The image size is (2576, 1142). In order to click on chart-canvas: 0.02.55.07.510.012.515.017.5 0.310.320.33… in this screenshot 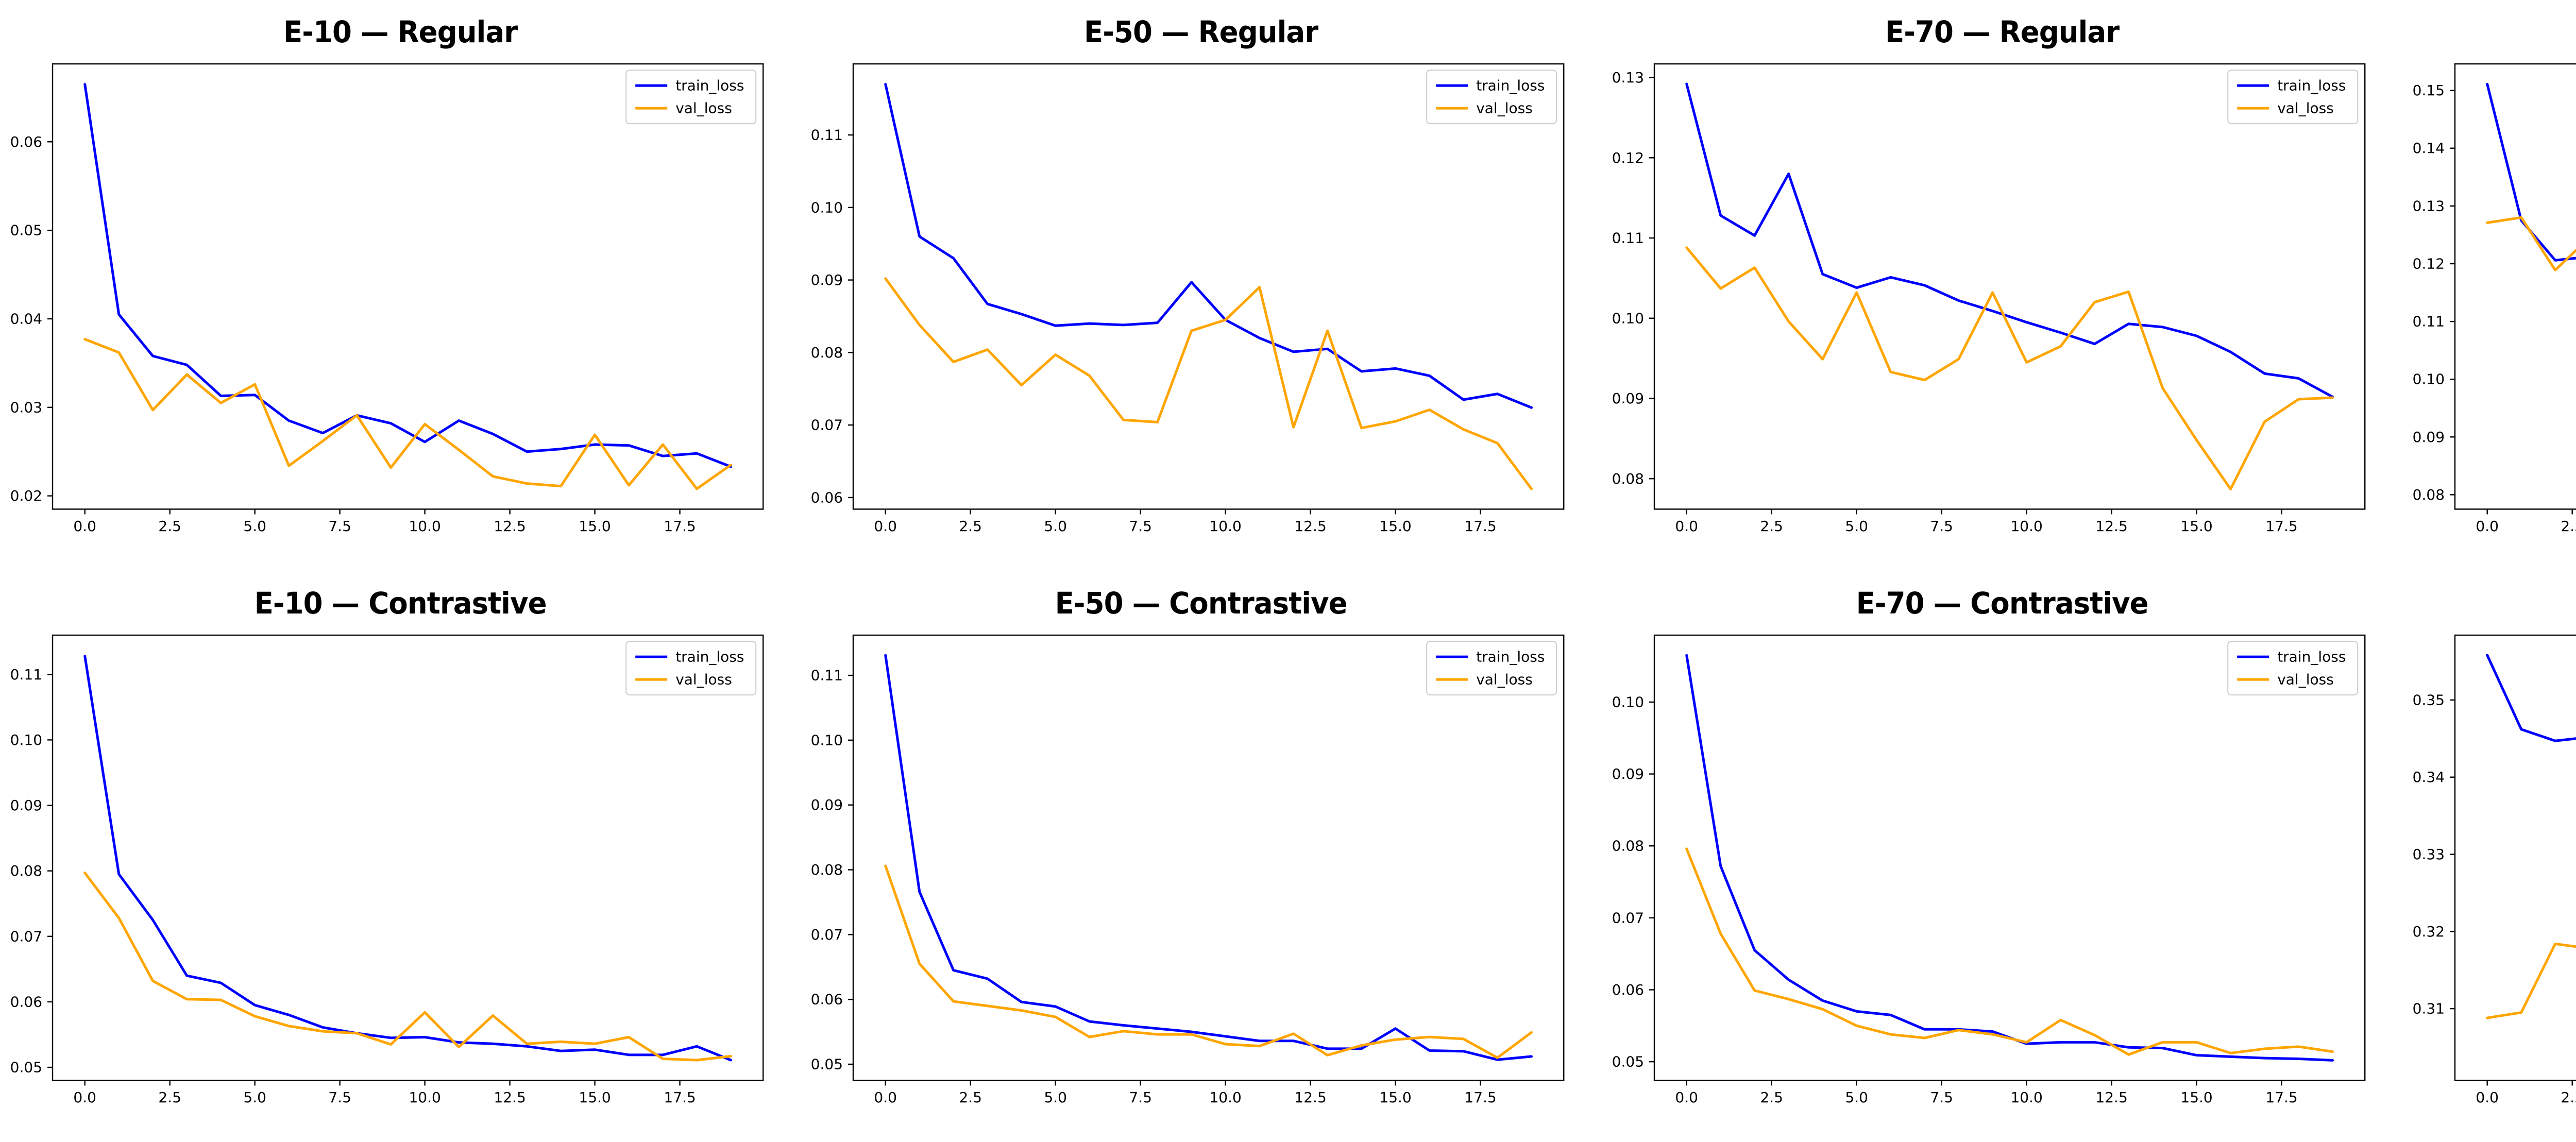, I will do `click(2494, 870)`.